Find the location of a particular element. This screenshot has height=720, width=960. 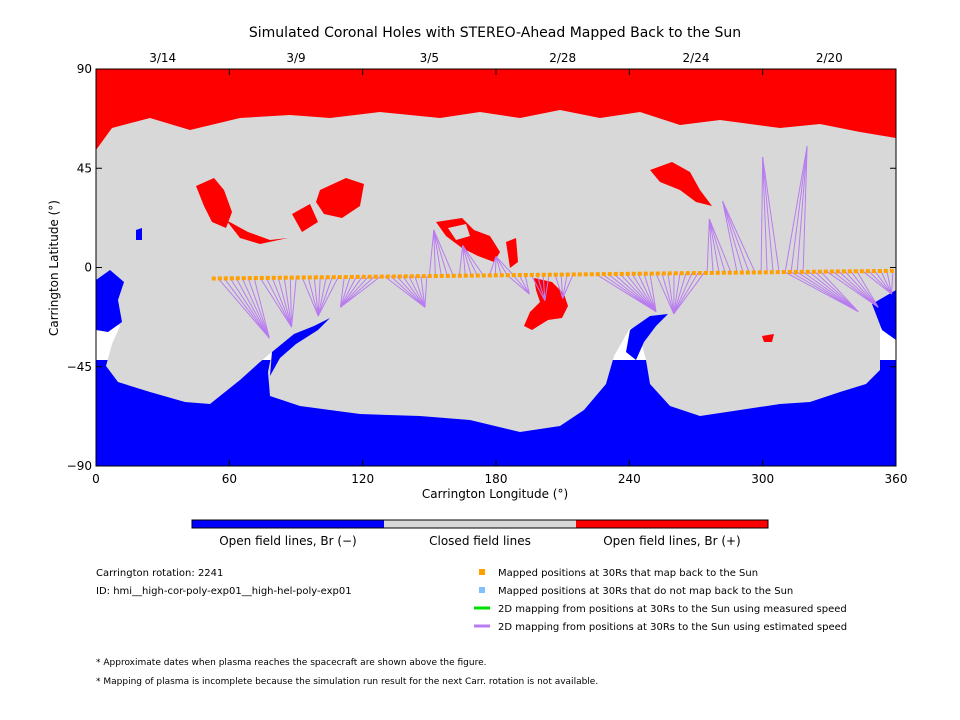

colorbar-negative is located at coordinates (288, 524).